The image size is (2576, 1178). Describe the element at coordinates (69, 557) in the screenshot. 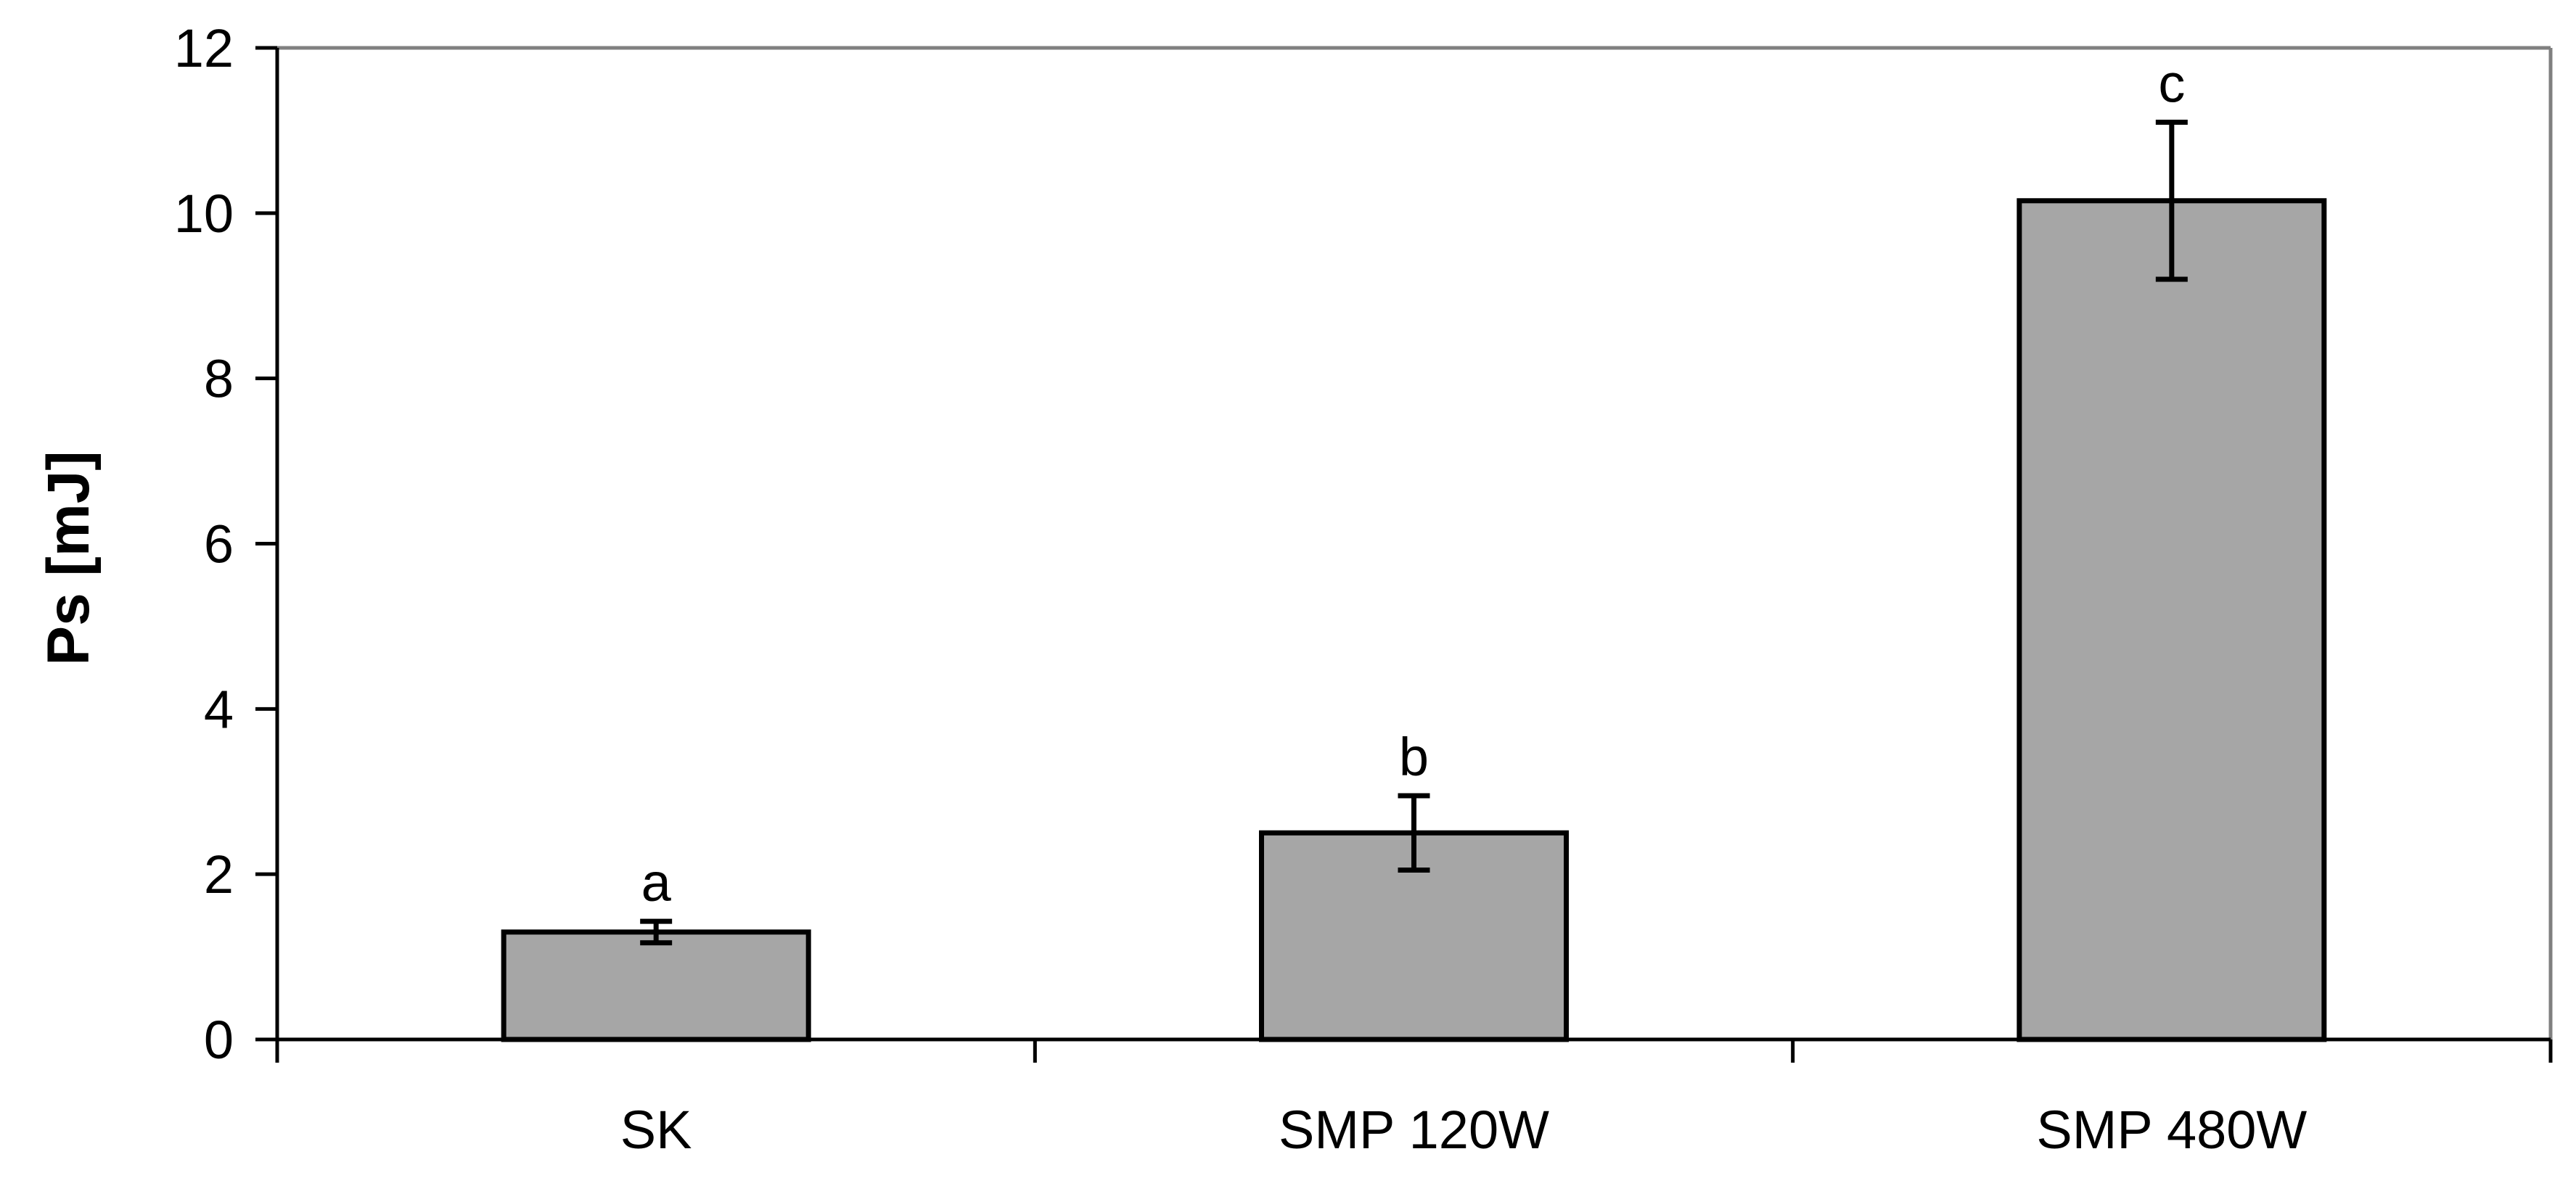

I see `y-axis-label: Ps [mJ]` at that location.